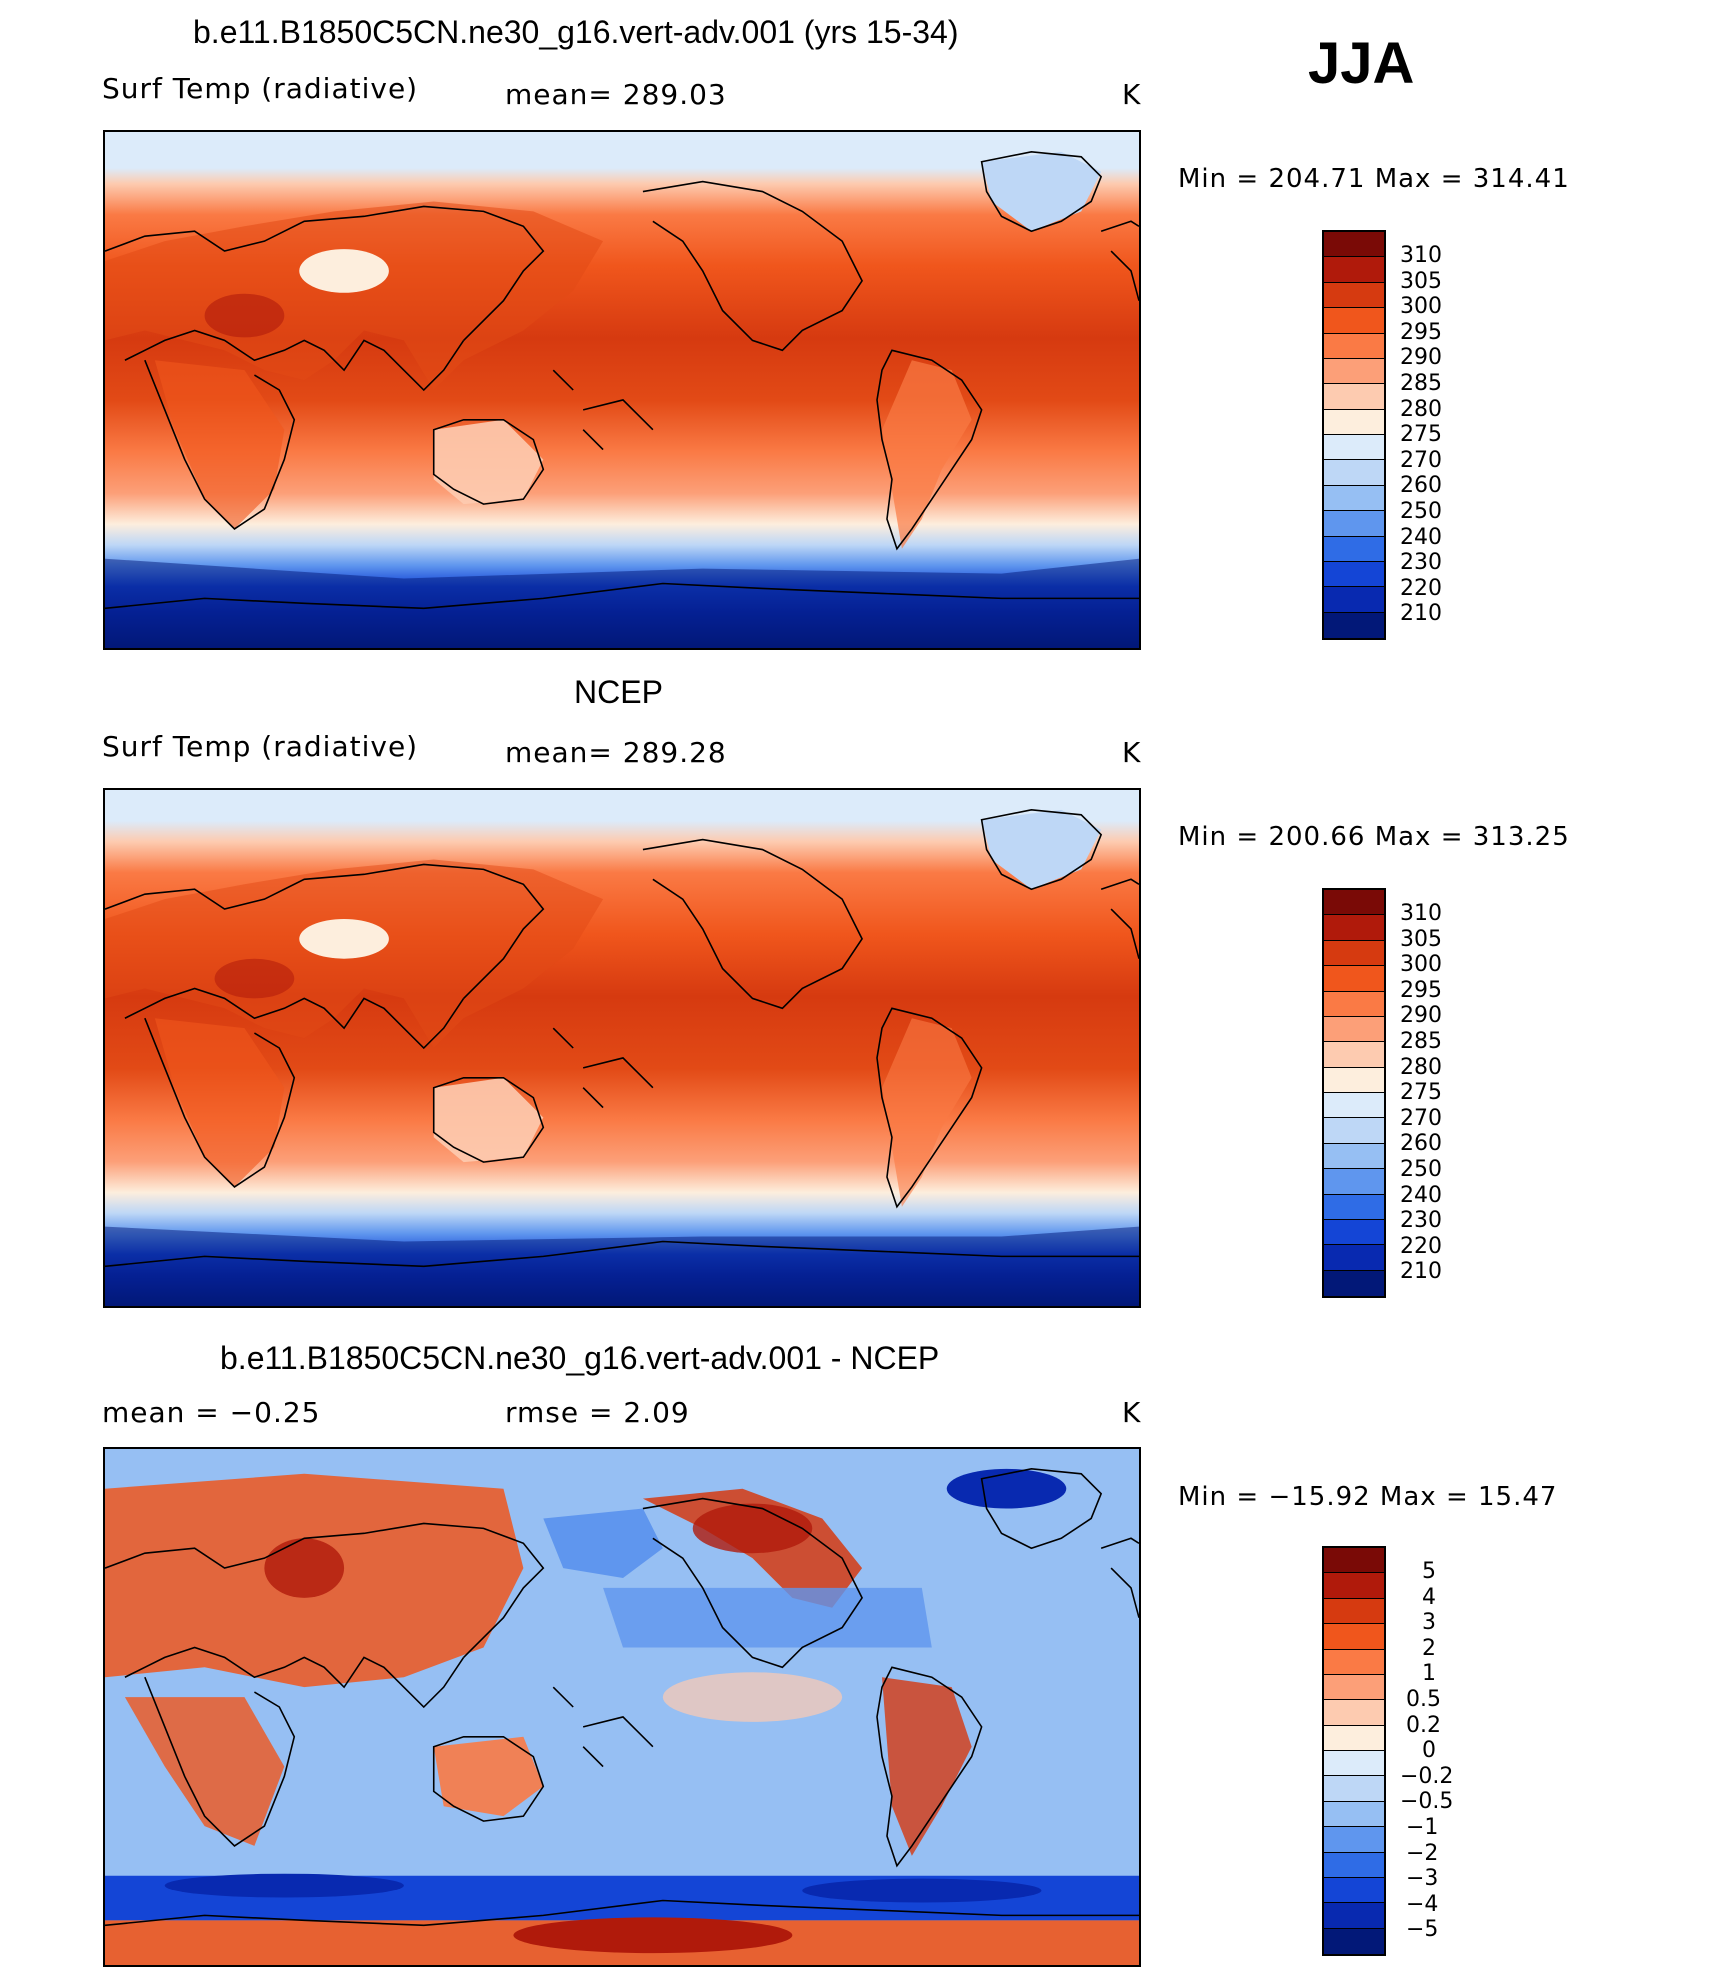 This screenshot has height=1986, width=1710. I want to click on colorbar-tick-label: 0, so click(1429, 1750).